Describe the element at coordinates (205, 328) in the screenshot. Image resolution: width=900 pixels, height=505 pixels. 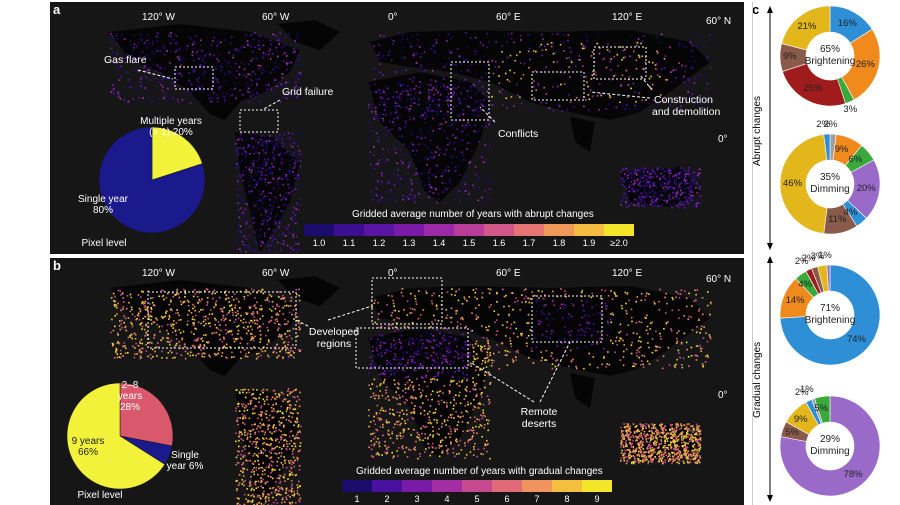
I see `continent-shape` at that location.